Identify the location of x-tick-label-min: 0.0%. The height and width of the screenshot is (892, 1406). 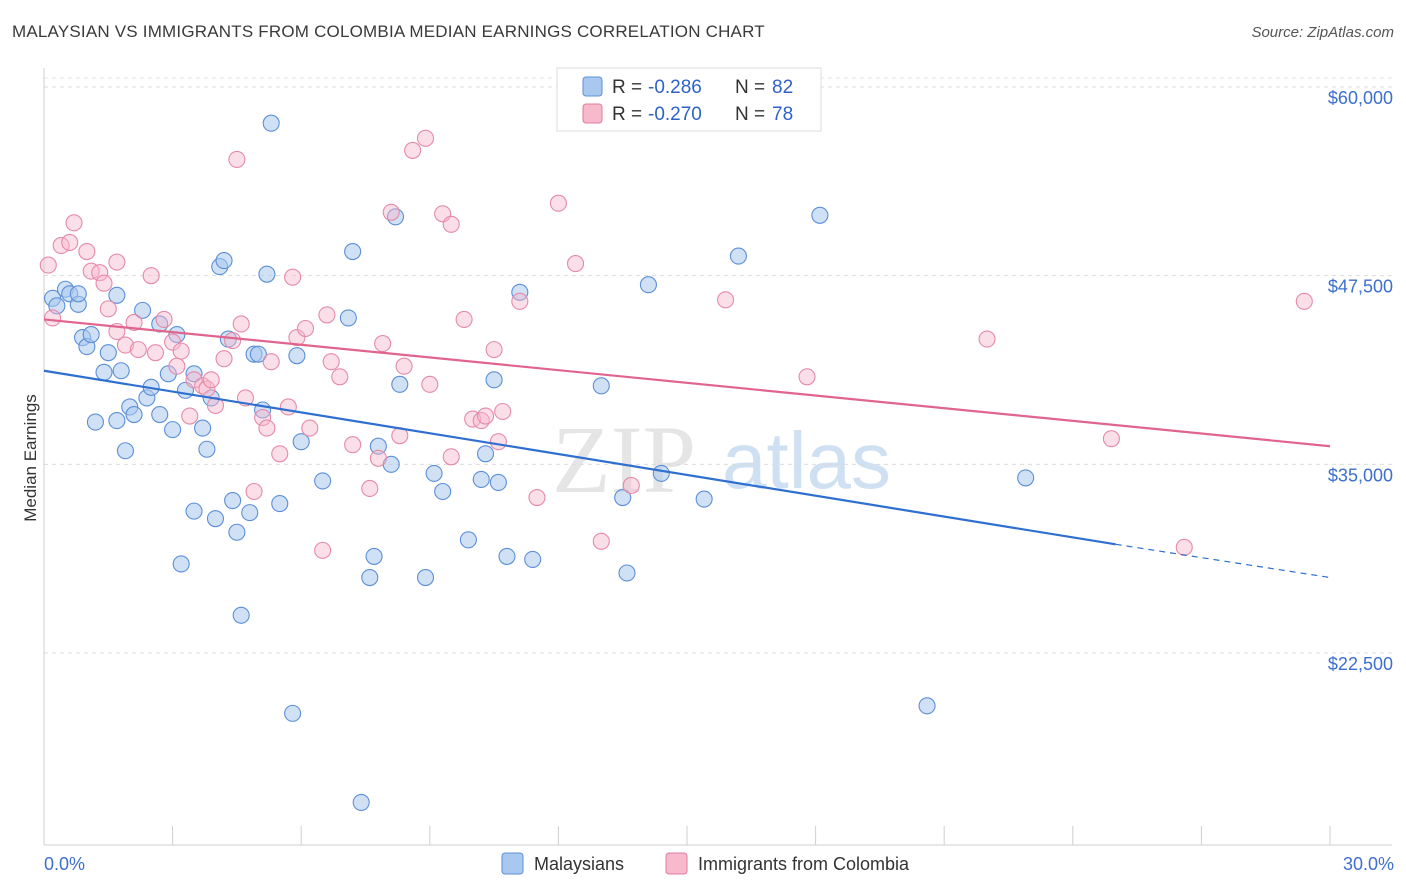
(64, 864).